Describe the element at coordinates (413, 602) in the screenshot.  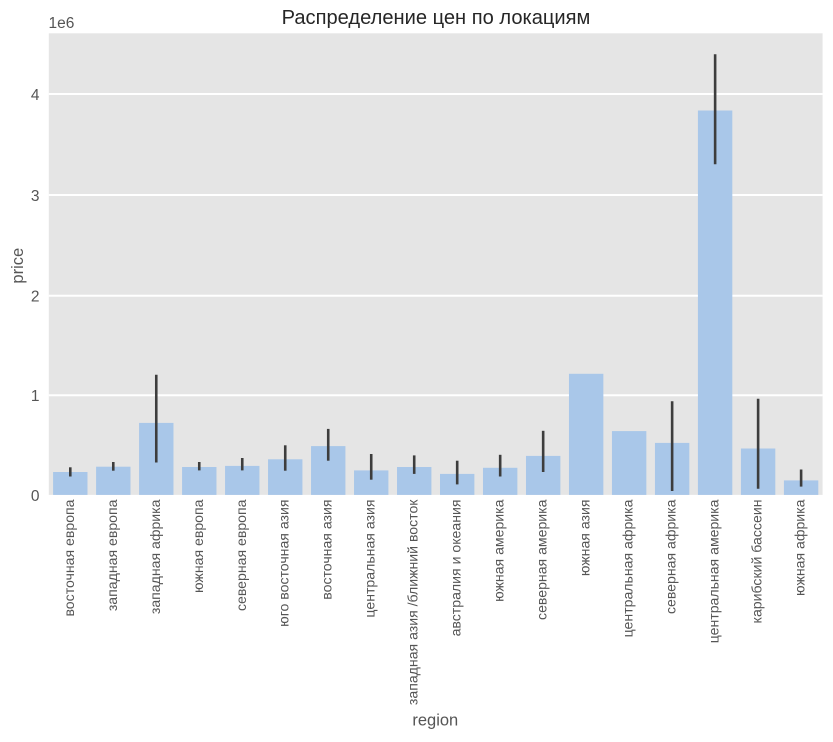
I see `svg-text: западная азия /ближний восток` at that location.